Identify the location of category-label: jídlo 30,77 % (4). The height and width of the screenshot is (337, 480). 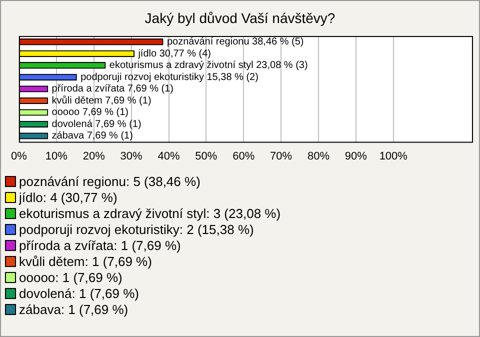
(175, 54).